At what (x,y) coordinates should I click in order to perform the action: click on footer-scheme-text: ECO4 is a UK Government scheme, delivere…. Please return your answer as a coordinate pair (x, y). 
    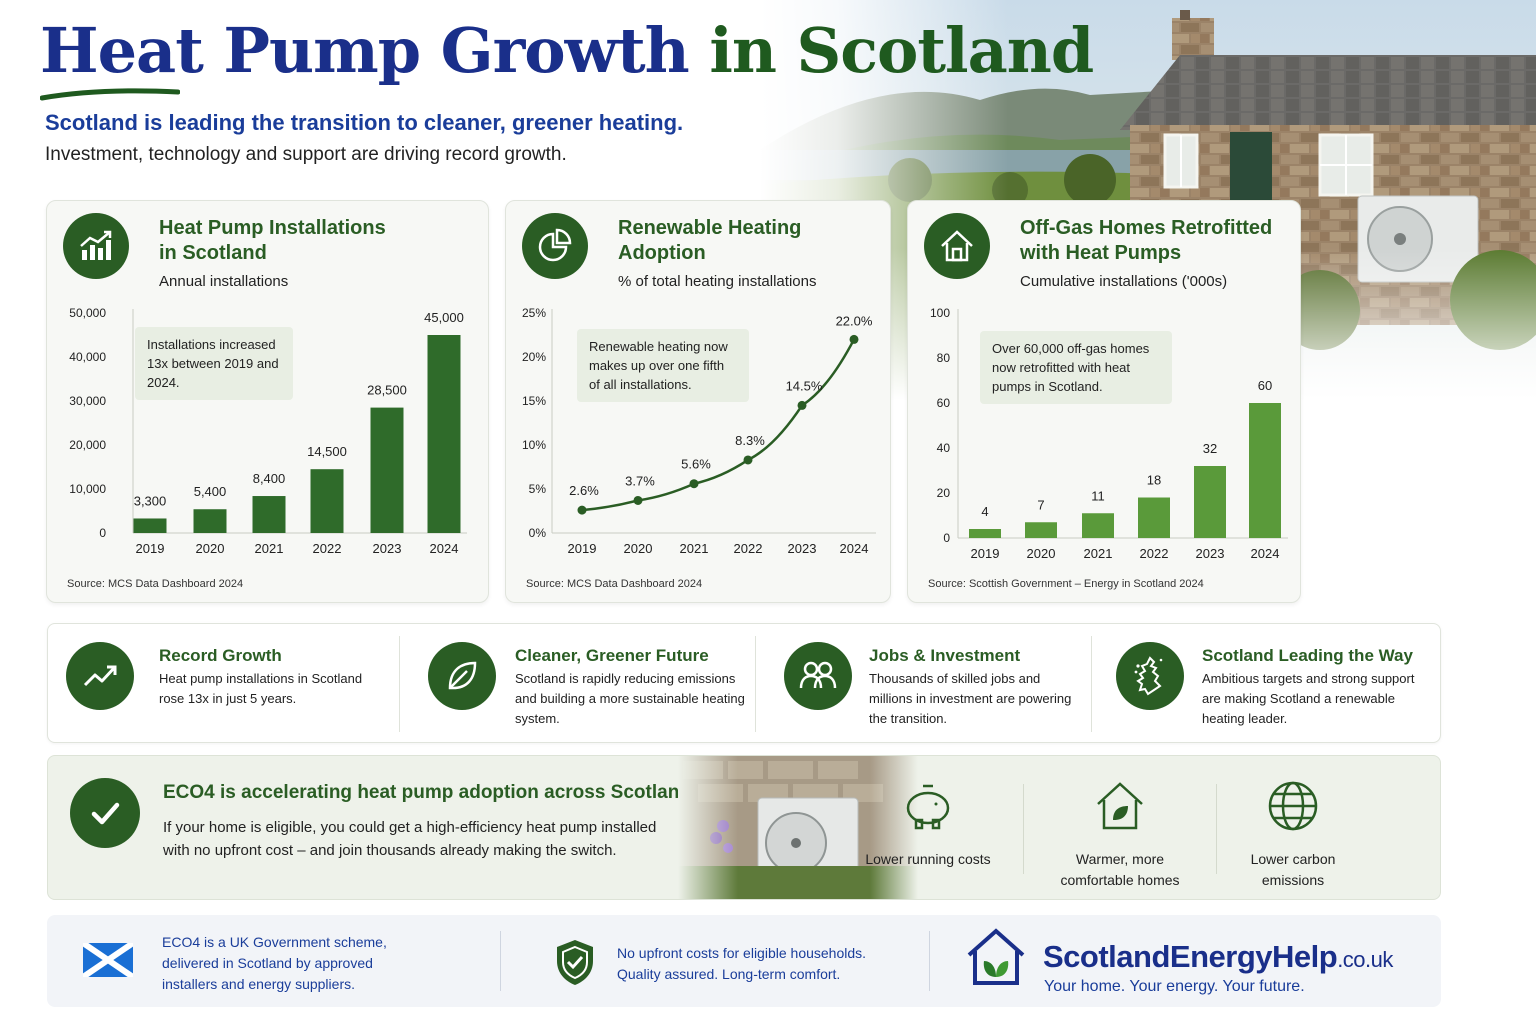
    Looking at the image, I should click on (274, 963).